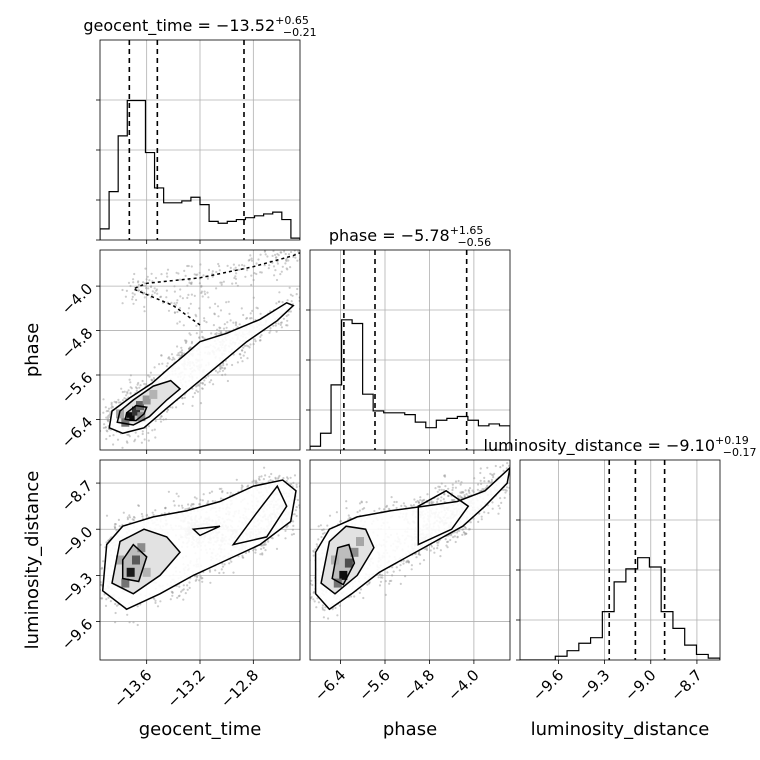 The height and width of the screenshot is (760, 760). What do you see at coordinates (292, 20) in the screenshot?
I see `title-plus: +0.65` at bounding box center [292, 20].